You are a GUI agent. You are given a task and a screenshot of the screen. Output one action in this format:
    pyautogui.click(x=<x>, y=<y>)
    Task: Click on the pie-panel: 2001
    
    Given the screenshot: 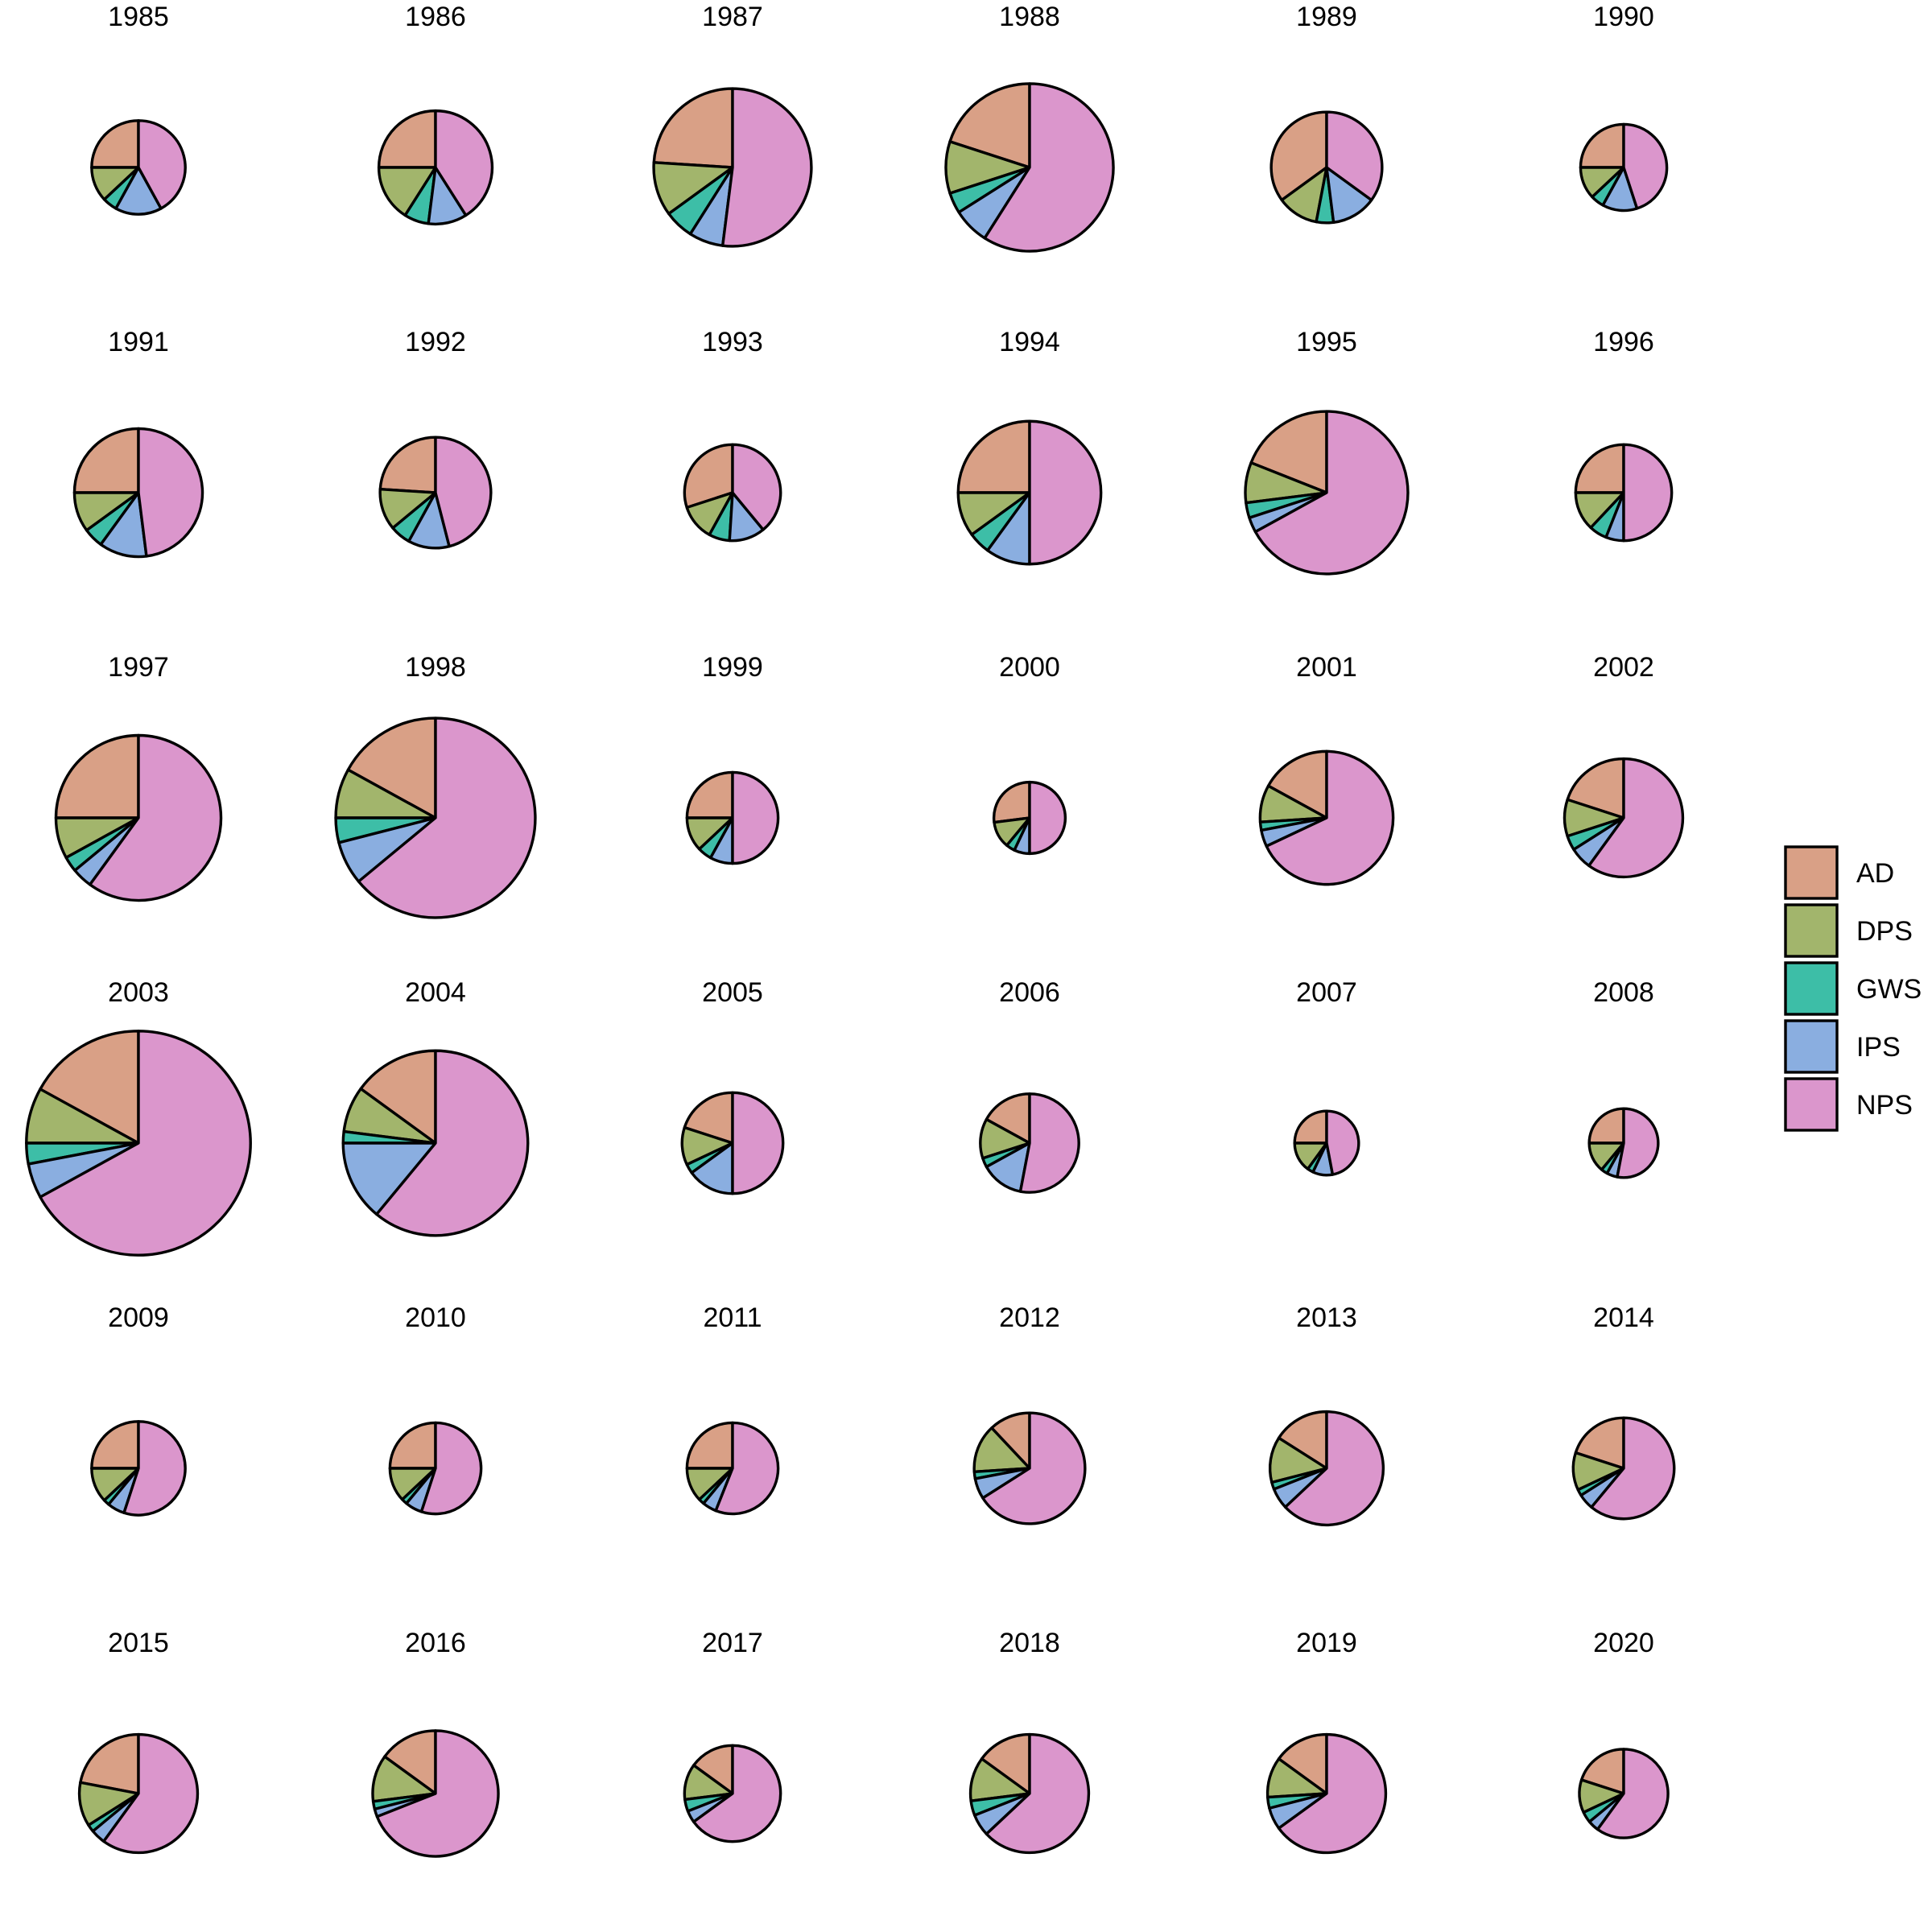 What is the action you would take?
    pyautogui.click(x=1326, y=769)
    